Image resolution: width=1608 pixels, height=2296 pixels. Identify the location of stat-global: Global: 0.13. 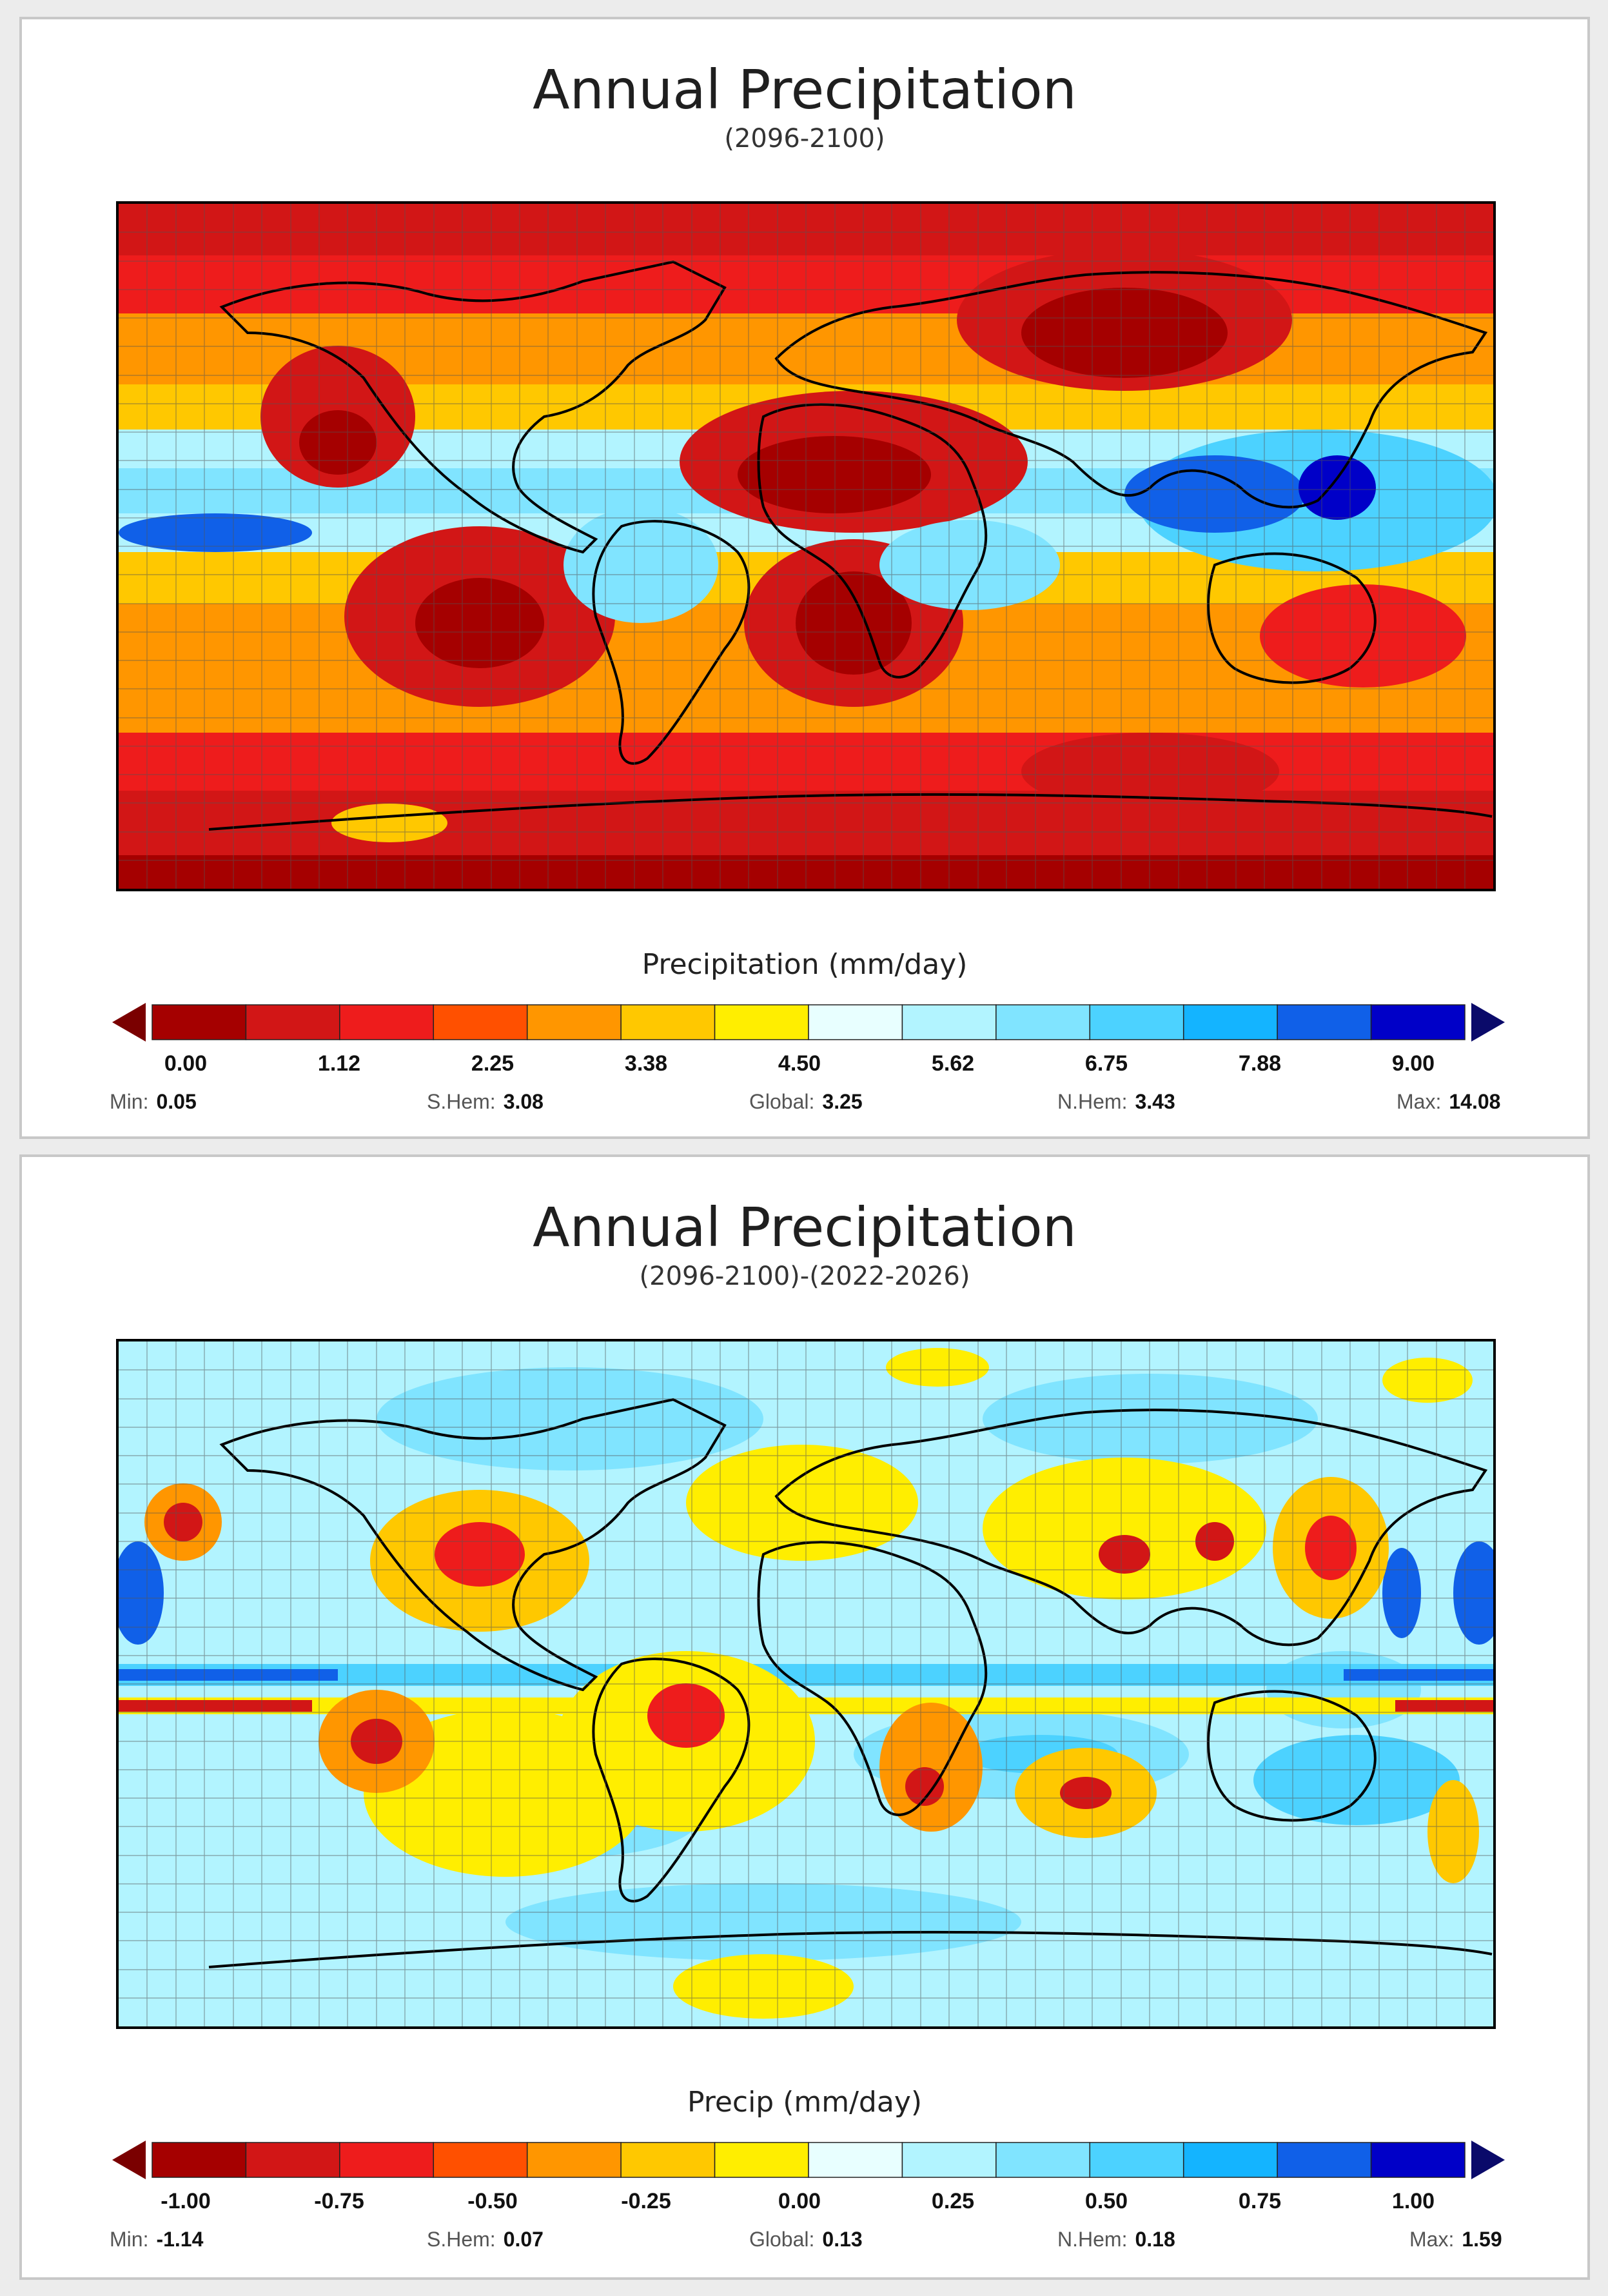
(806, 2239).